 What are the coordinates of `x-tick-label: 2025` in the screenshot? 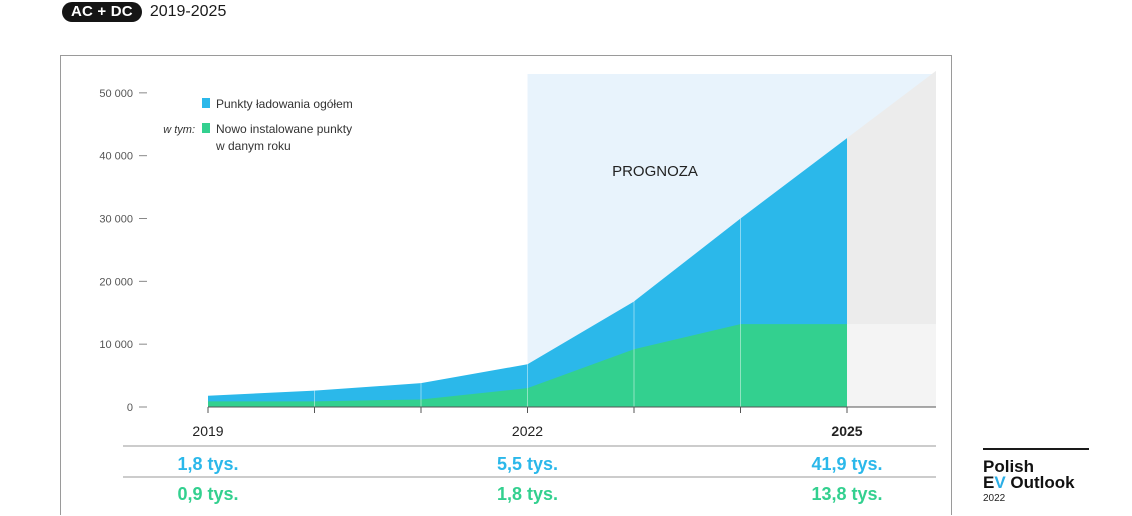 It's located at (846, 431).